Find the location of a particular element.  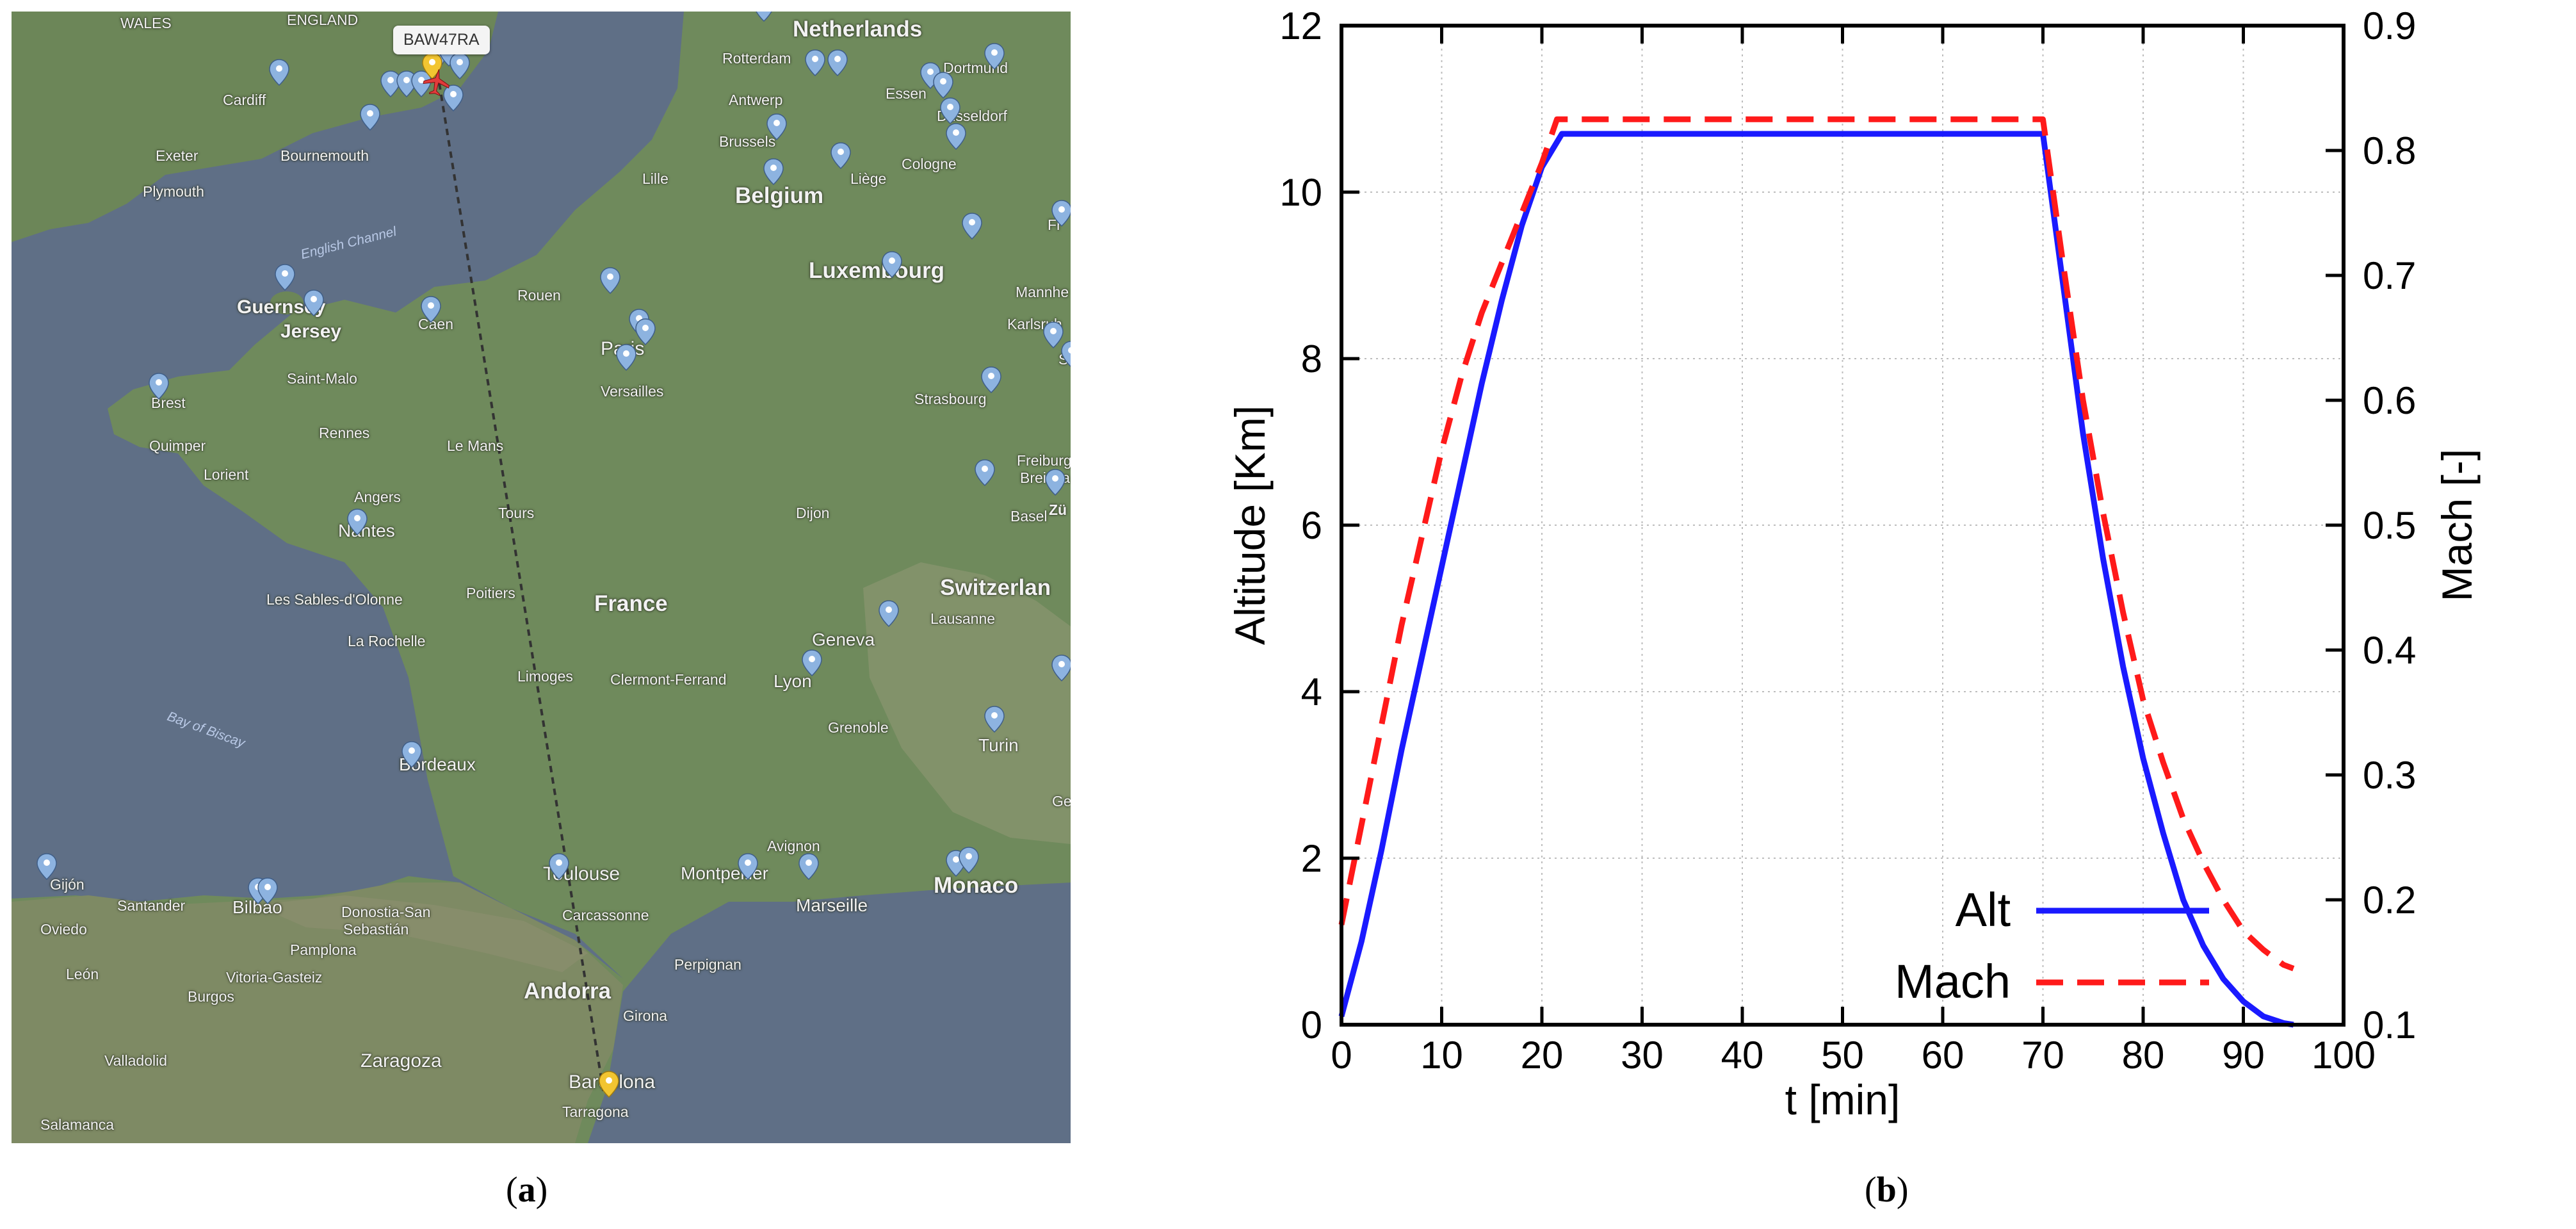

label-perpignan: Perpignan is located at coordinates (707, 964).